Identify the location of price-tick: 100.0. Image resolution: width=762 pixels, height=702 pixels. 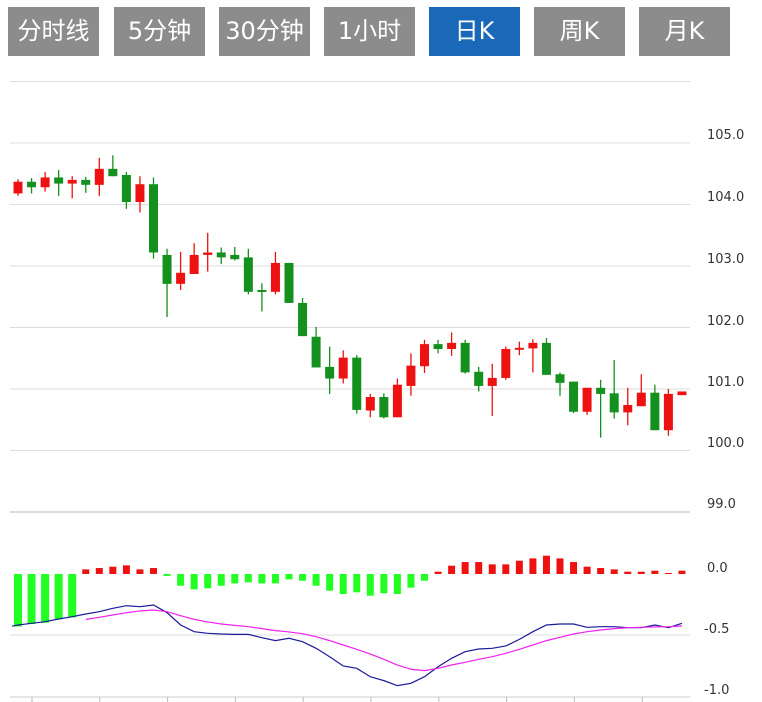
(725, 443).